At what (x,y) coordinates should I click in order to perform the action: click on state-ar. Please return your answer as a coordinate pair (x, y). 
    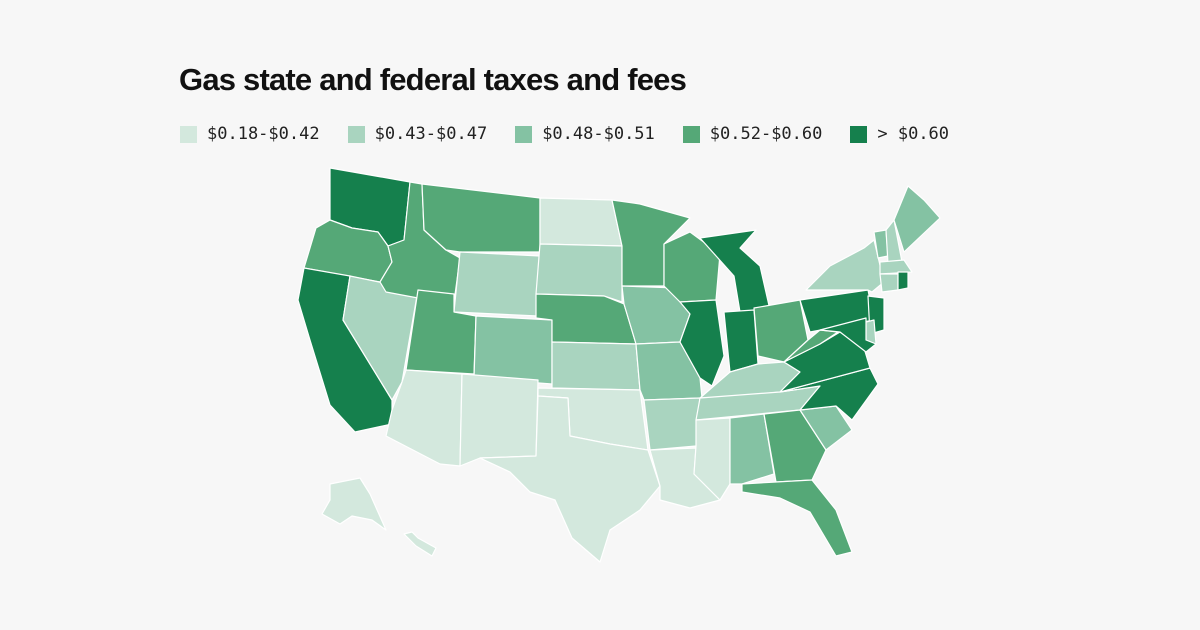
    Looking at the image, I should click on (672, 424).